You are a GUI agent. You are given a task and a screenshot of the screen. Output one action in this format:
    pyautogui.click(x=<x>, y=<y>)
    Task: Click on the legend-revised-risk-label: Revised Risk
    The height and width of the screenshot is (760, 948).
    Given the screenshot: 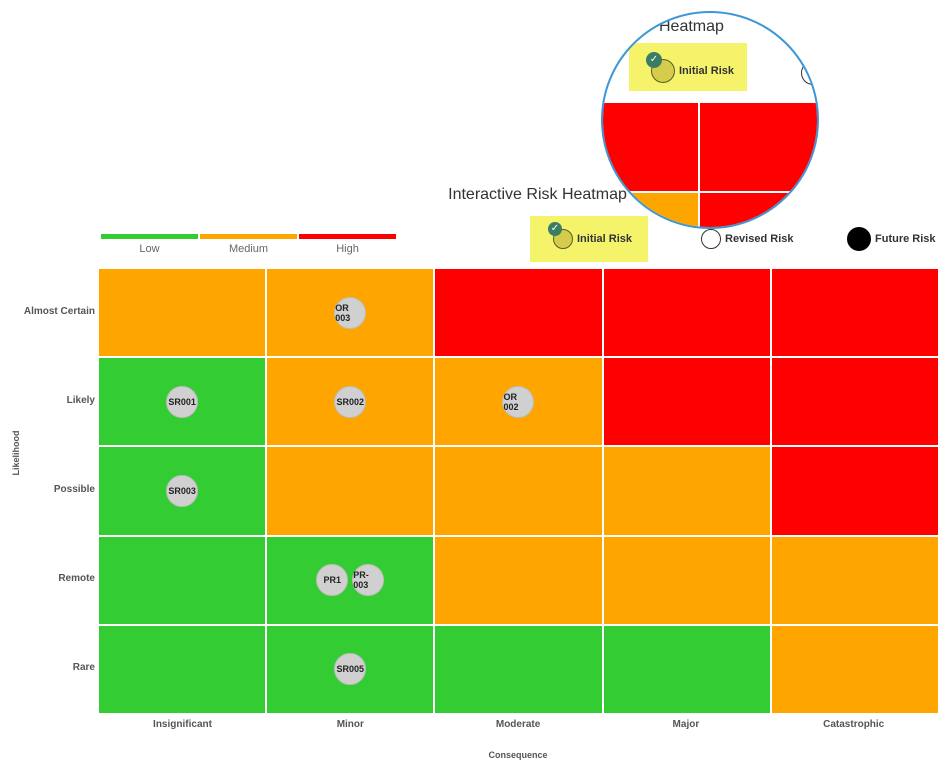 What is the action you would take?
    pyautogui.click(x=759, y=239)
    